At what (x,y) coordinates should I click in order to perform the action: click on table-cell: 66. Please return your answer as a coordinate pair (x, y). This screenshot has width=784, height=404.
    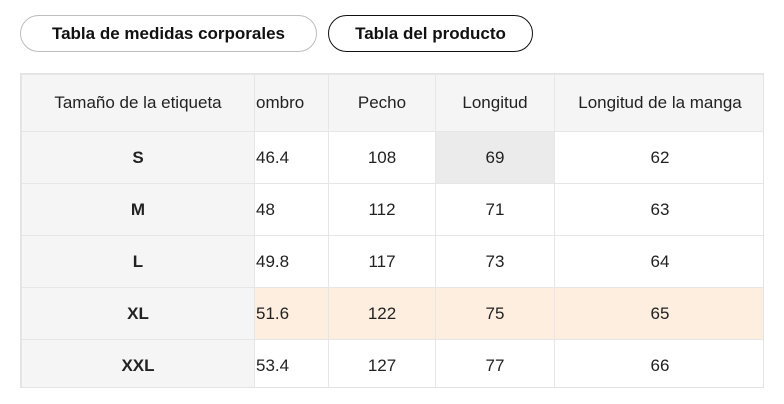
    Looking at the image, I should click on (658, 363).